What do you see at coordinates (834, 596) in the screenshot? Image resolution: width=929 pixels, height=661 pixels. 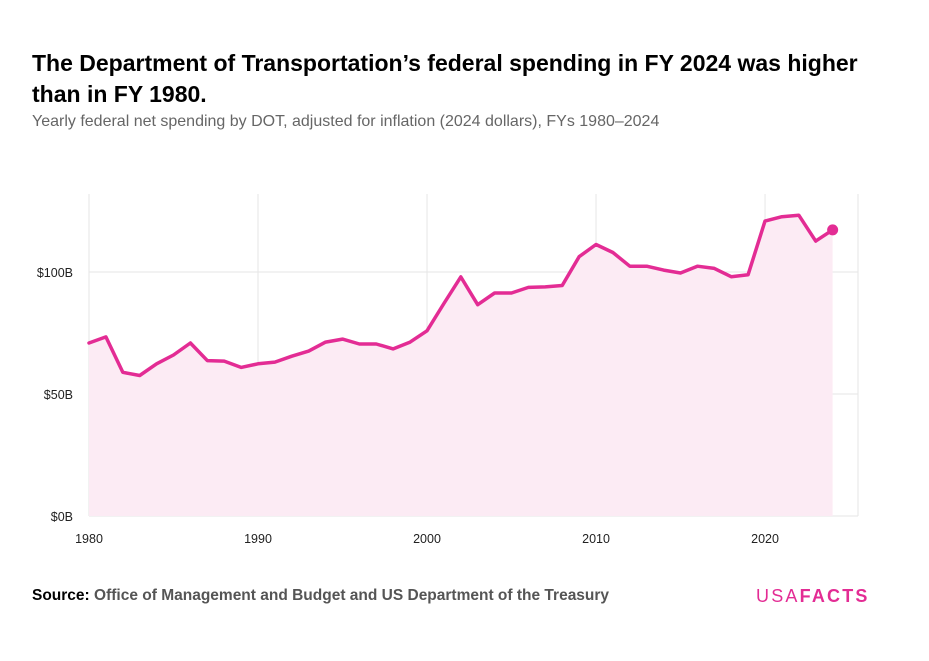 I see `logo-facts: FACTS` at bounding box center [834, 596].